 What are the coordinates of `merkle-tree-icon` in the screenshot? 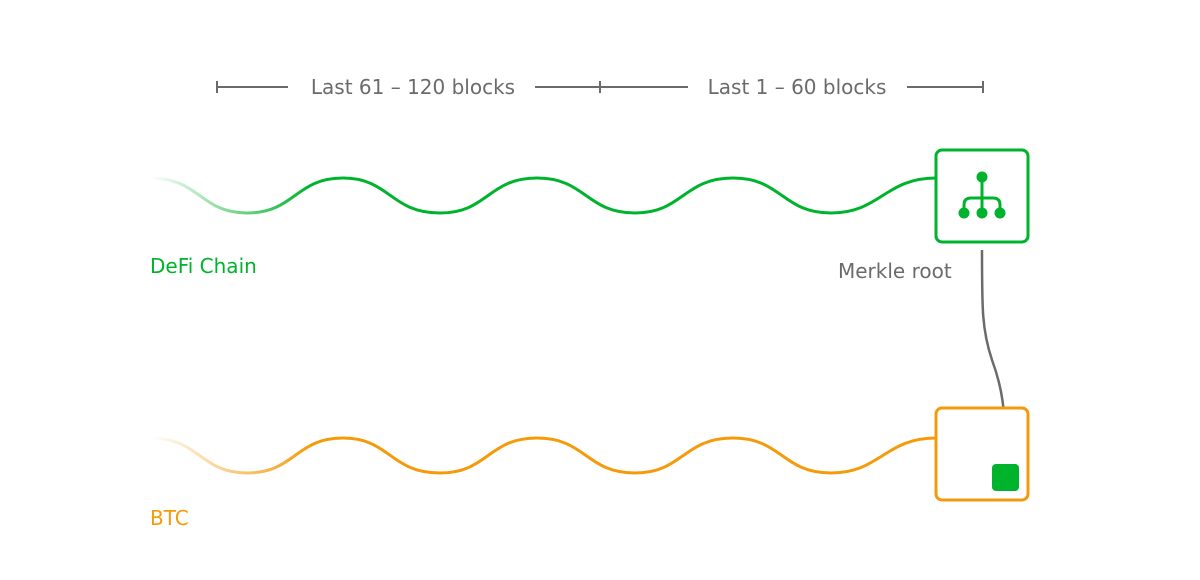 It's located at (982, 195).